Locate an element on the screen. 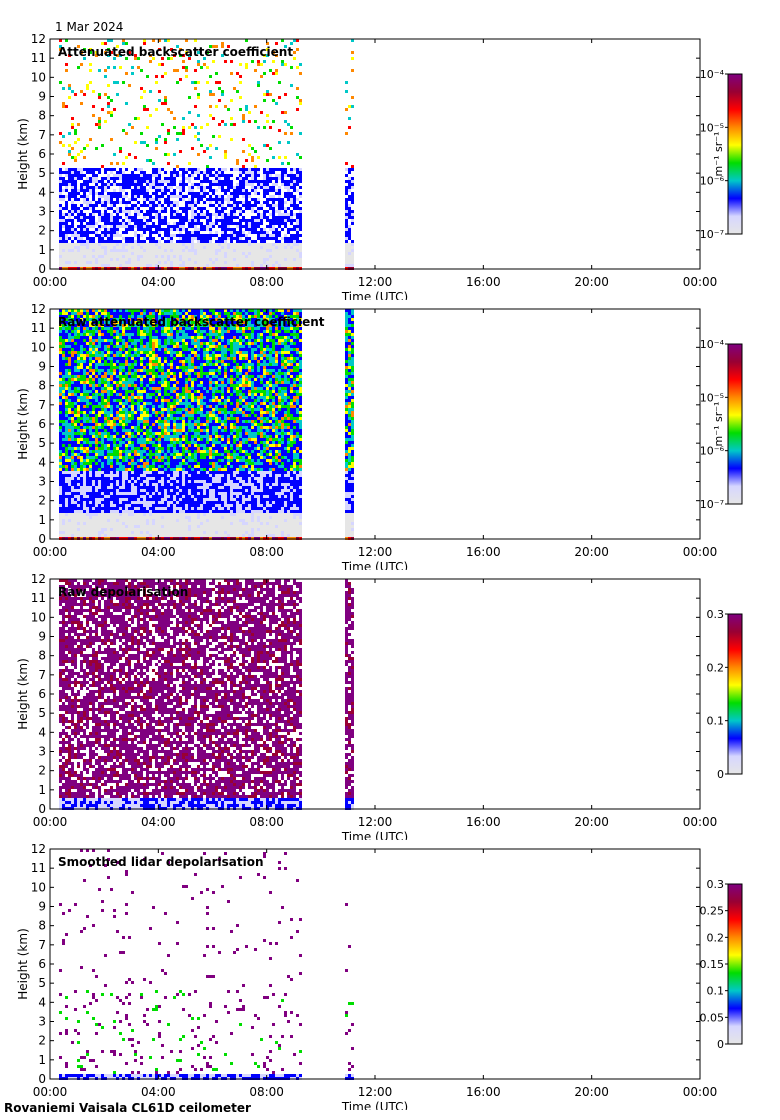 The width and height of the screenshot is (780, 1120). colorbar-tick-label: 0.15 is located at coordinates (712, 964).